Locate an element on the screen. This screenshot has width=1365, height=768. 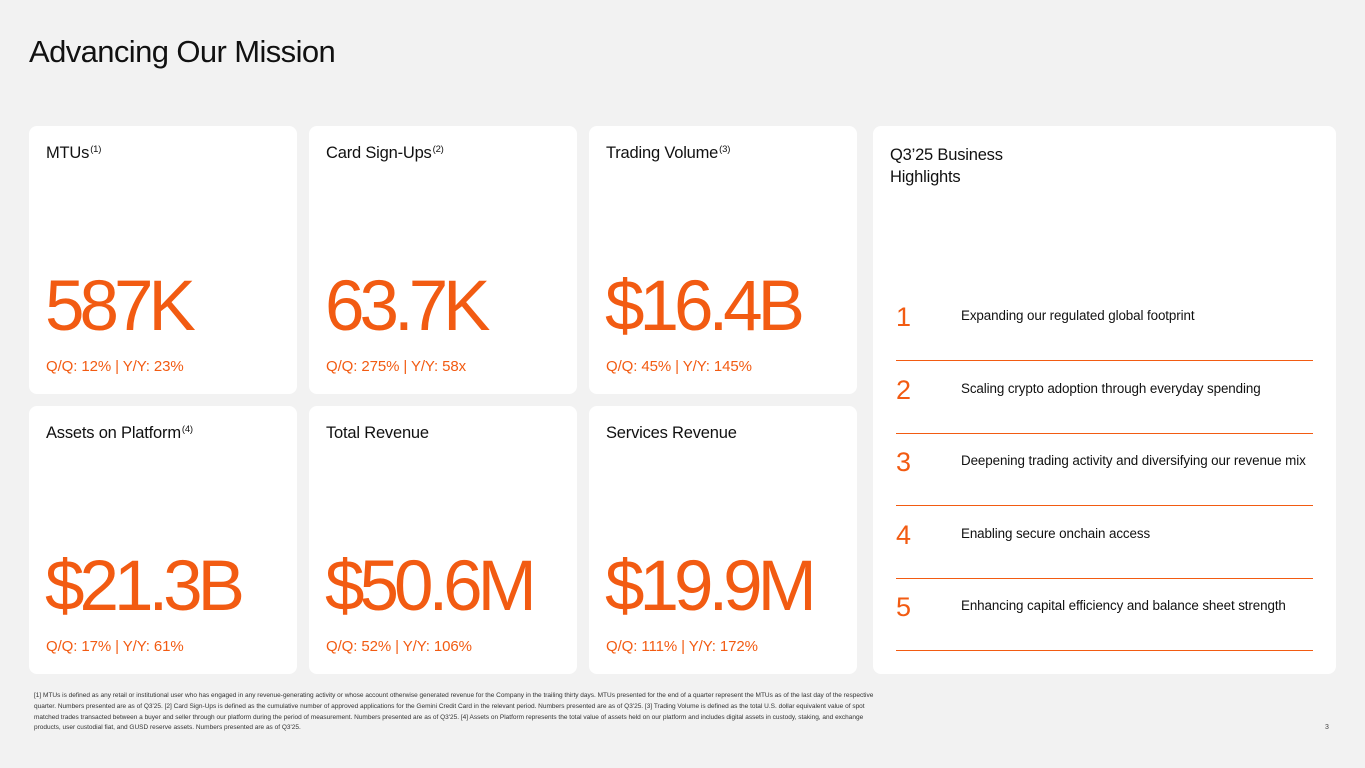
highlight-number: 2 is located at coordinates (904, 390).